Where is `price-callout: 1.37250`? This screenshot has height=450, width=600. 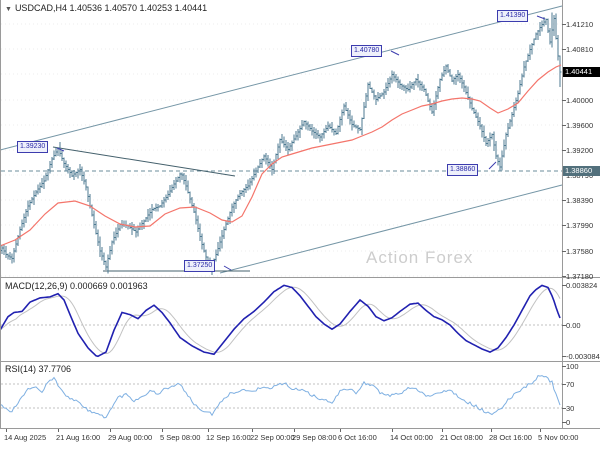
price-callout: 1.37250 is located at coordinates (200, 266).